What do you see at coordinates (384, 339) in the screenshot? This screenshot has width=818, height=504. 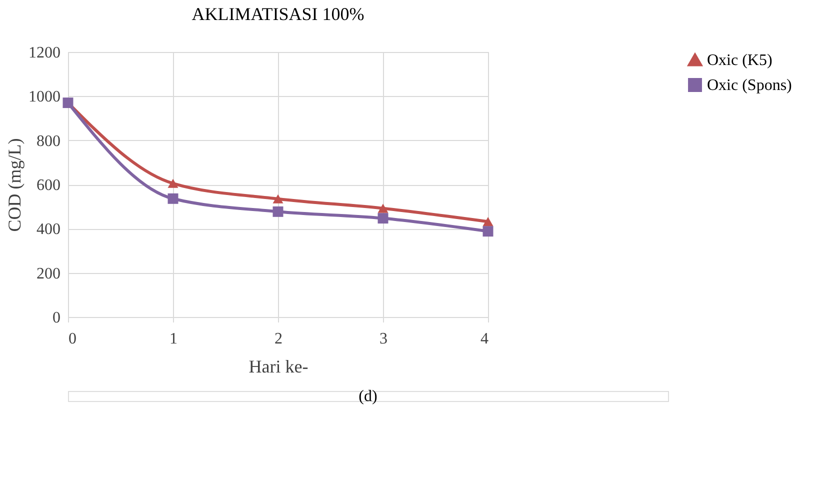 I see `x-tick-label: 3` at bounding box center [384, 339].